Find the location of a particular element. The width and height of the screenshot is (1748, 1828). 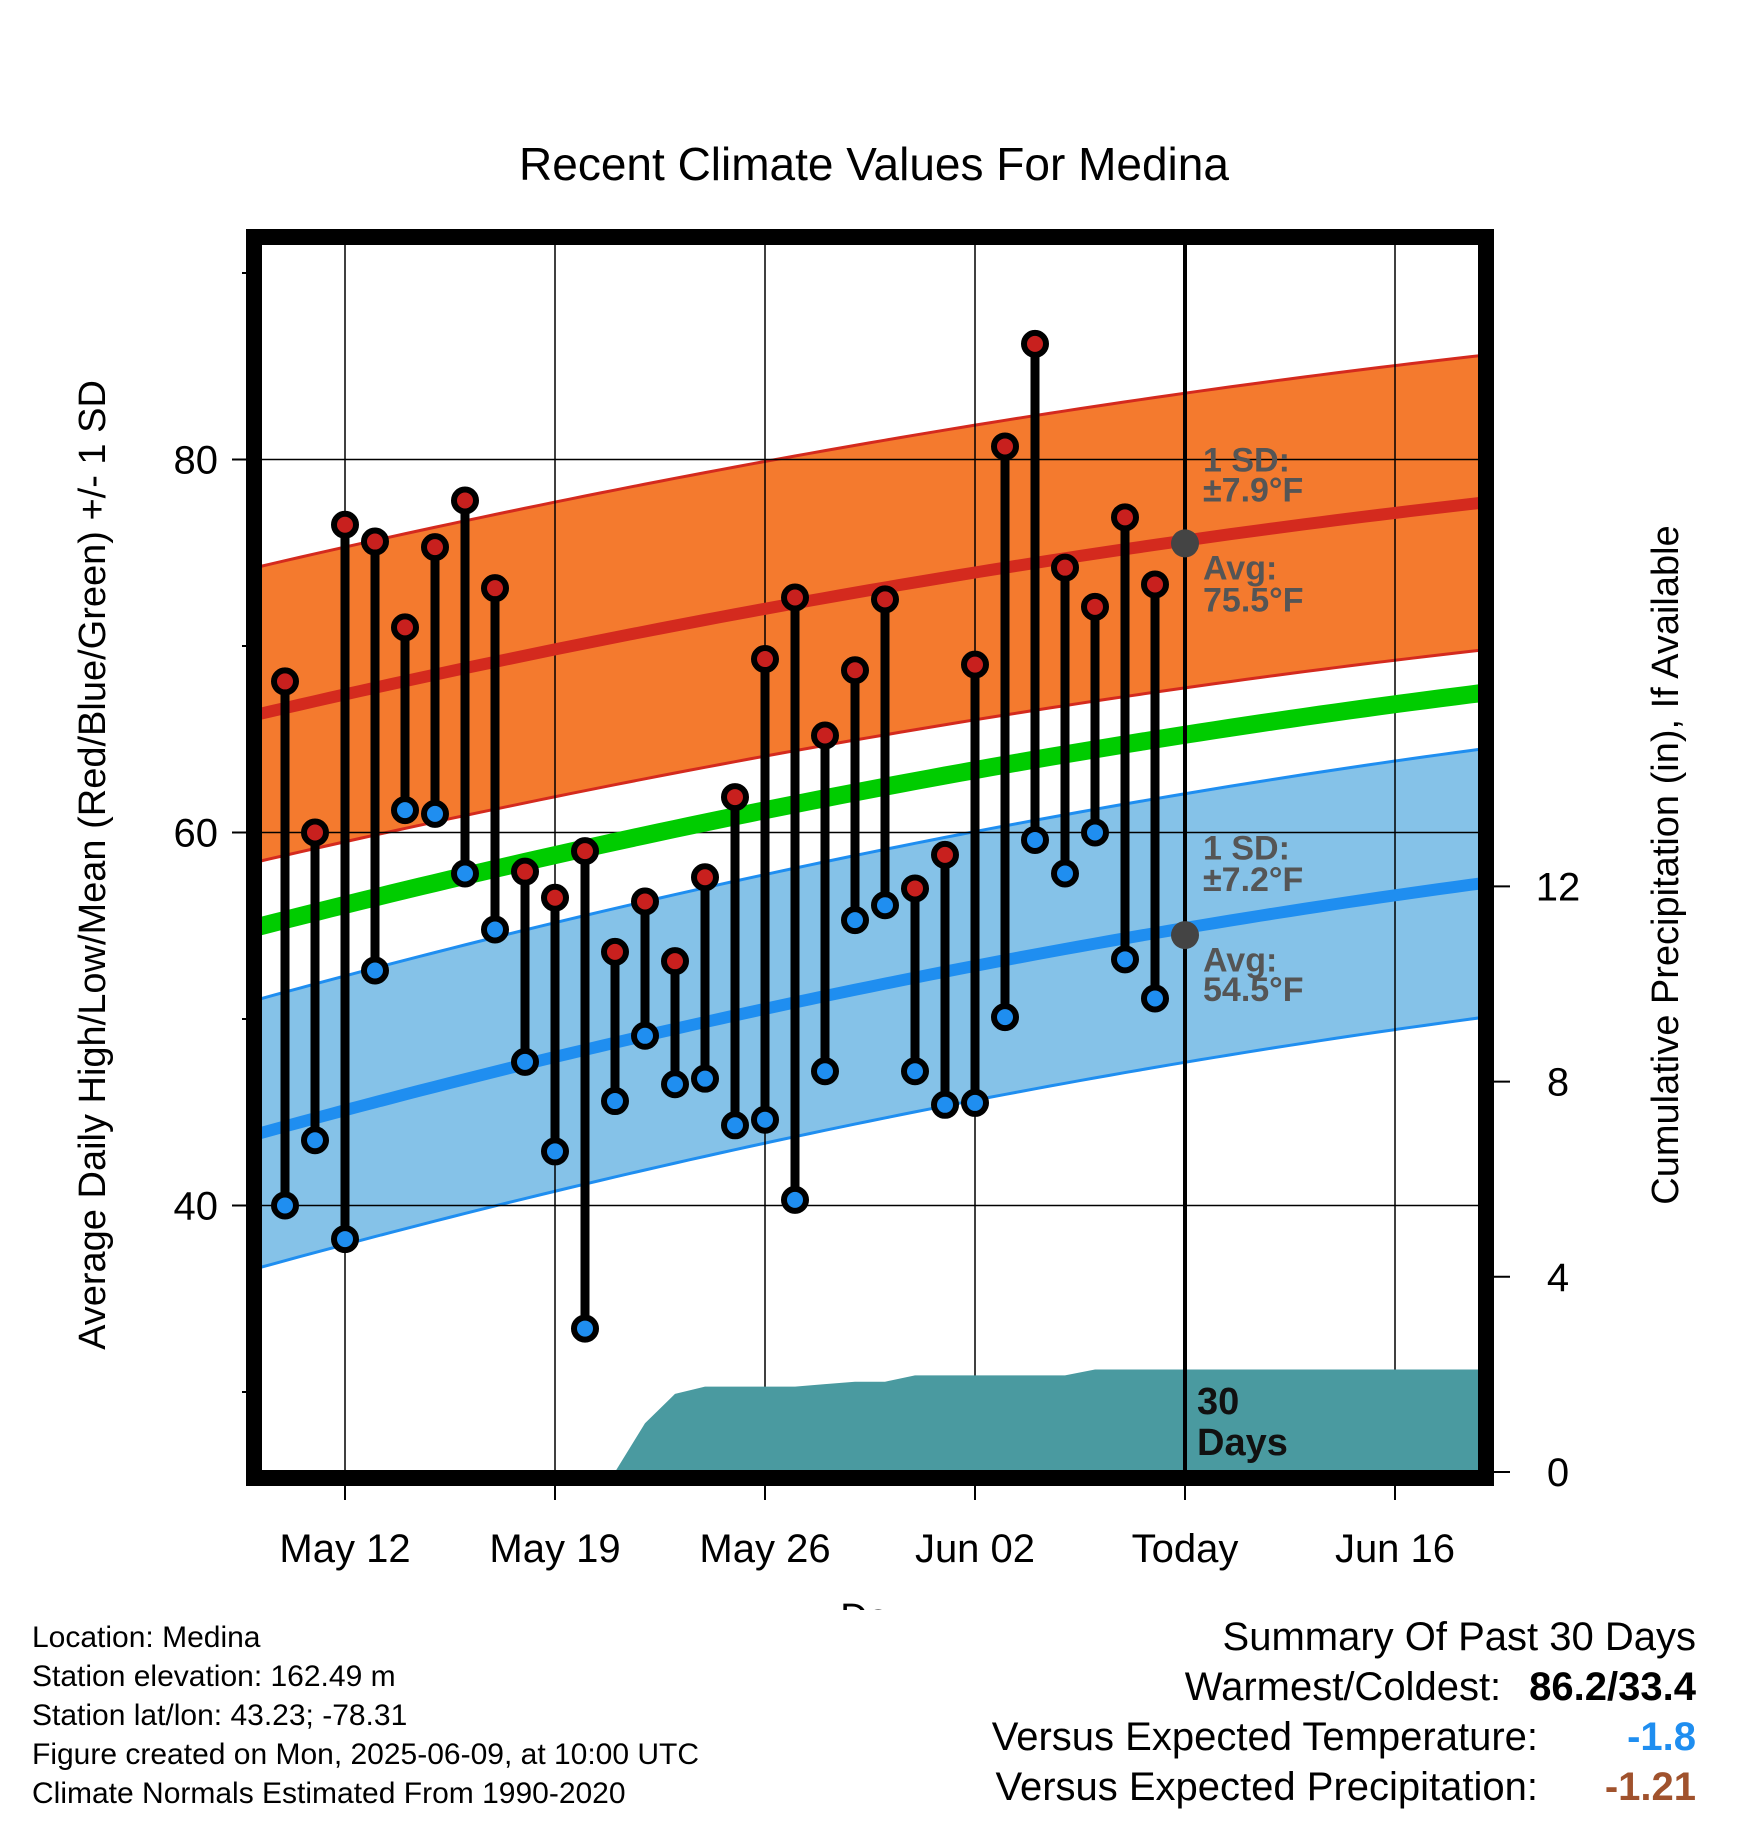

low-avg-value: 54.5°F is located at coordinates (1253, 990).